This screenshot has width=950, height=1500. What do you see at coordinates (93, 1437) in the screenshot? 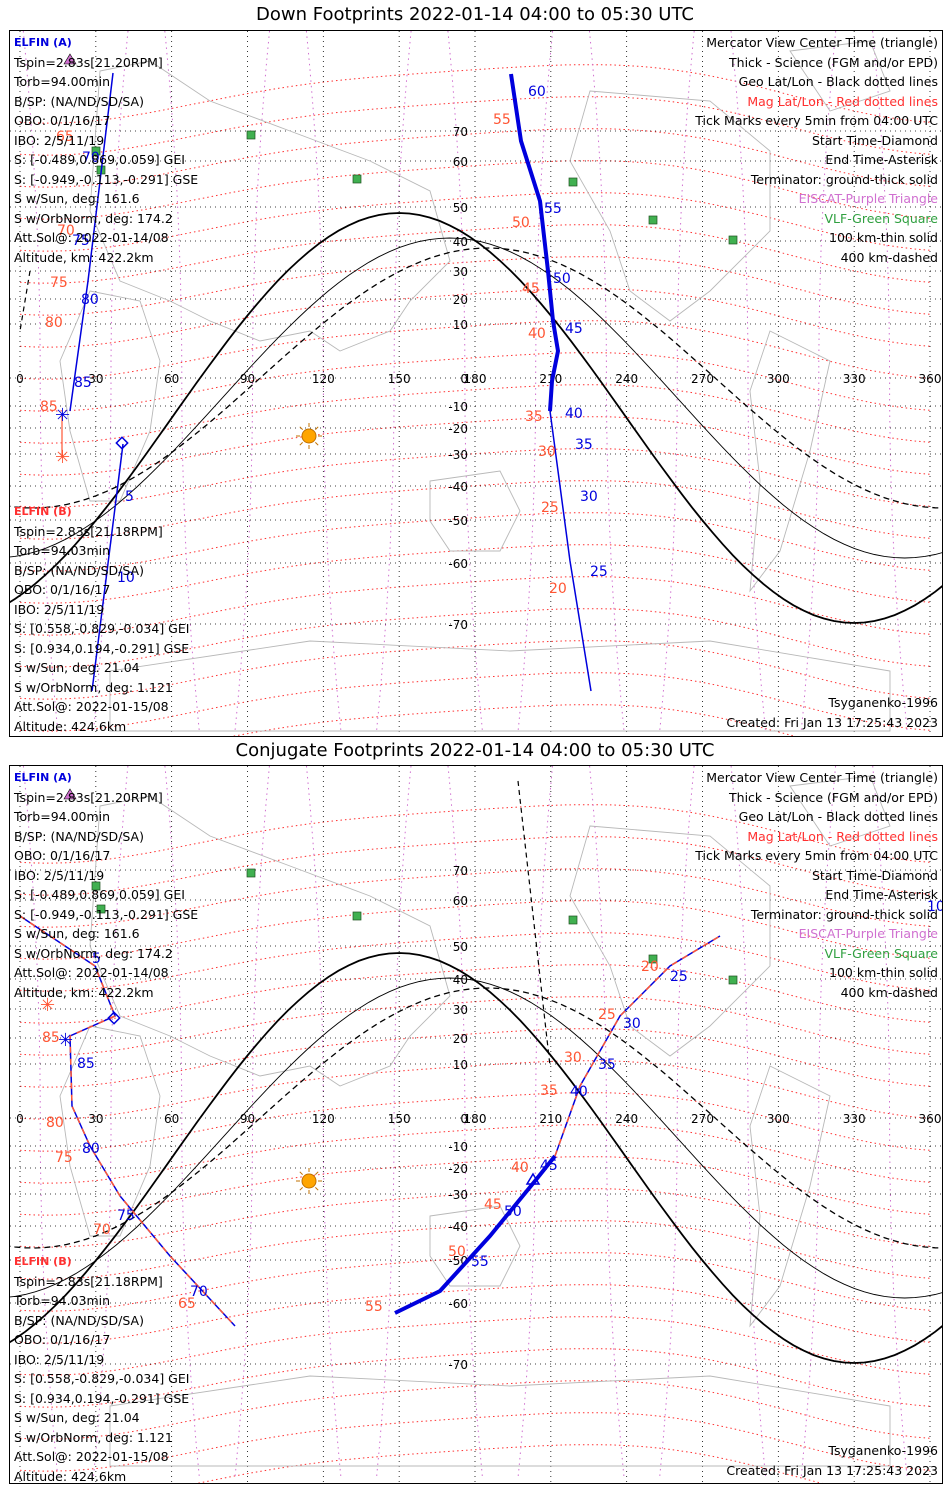
I see `elfin-b-line: S w/OrbNorm, deg: 1.121` at bounding box center [93, 1437].